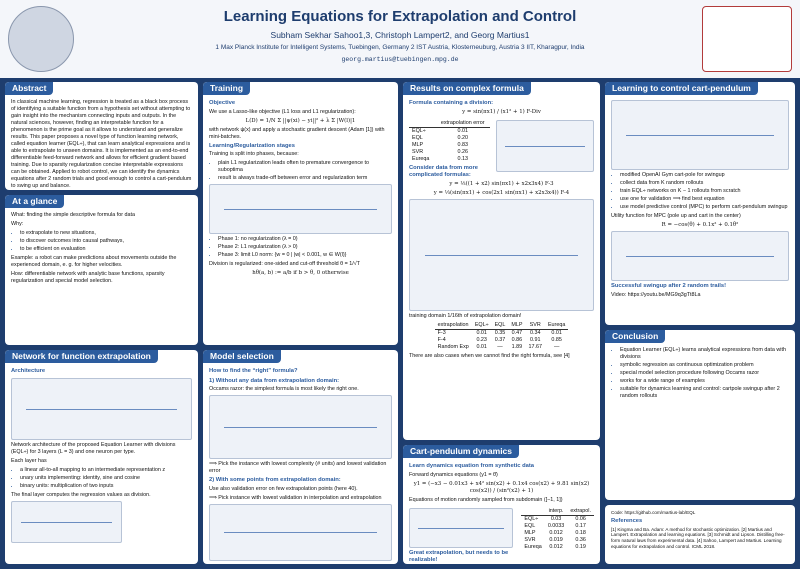 The image size is (800, 569). Describe the element at coordinates (556, 339) in the screenshot. I see `table-cell: 0.85` at that location.